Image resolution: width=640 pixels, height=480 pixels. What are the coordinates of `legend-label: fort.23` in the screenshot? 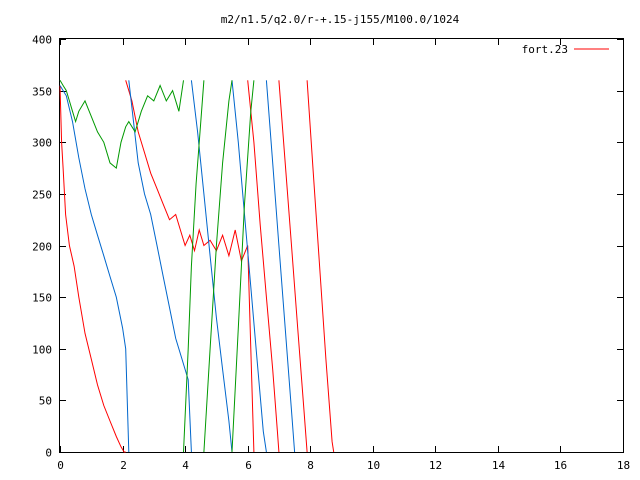 It's located at (545, 49).